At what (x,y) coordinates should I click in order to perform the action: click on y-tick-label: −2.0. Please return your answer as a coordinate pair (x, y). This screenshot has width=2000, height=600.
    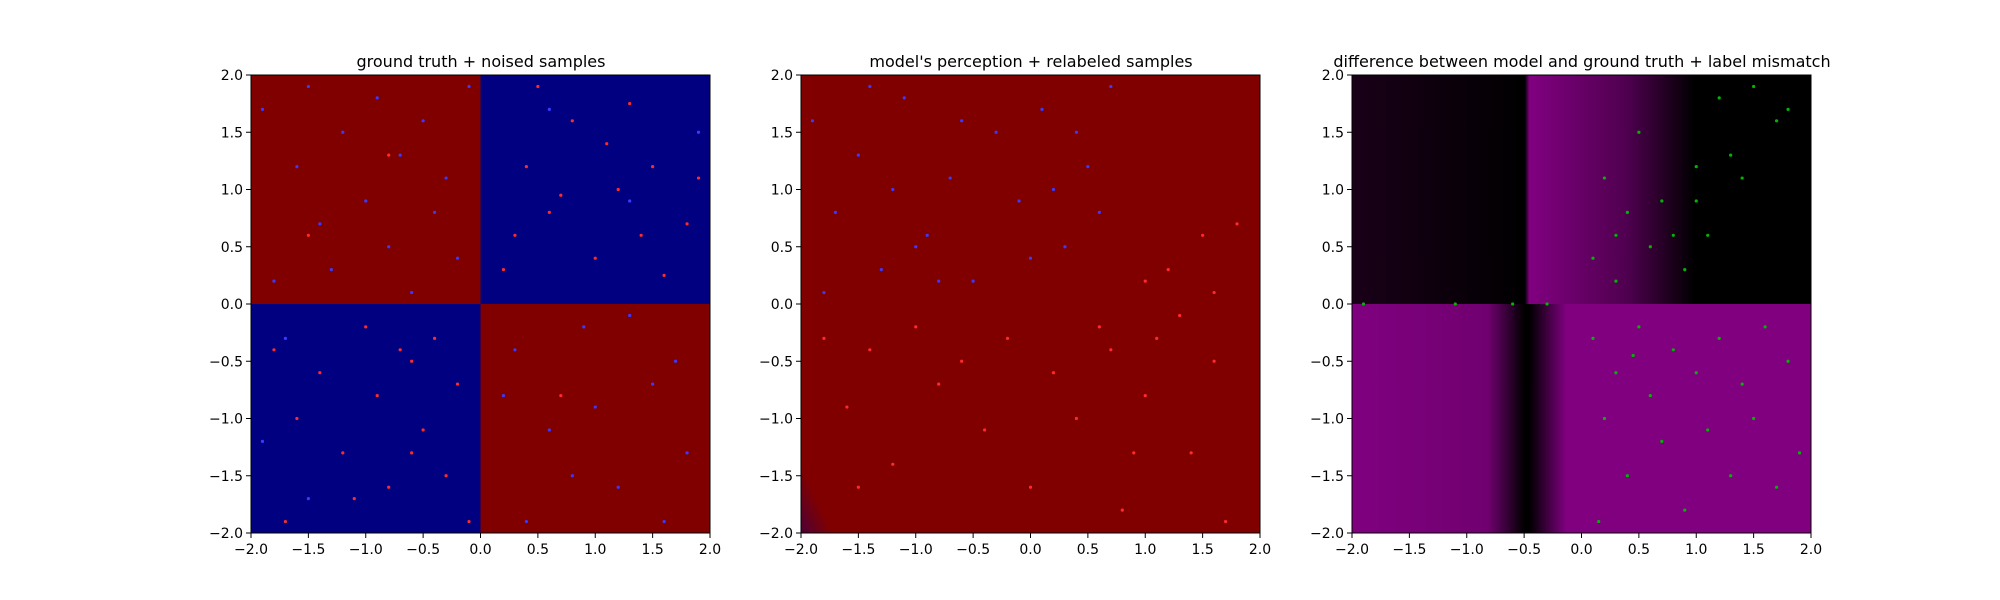
    Looking at the image, I should click on (1327, 534).